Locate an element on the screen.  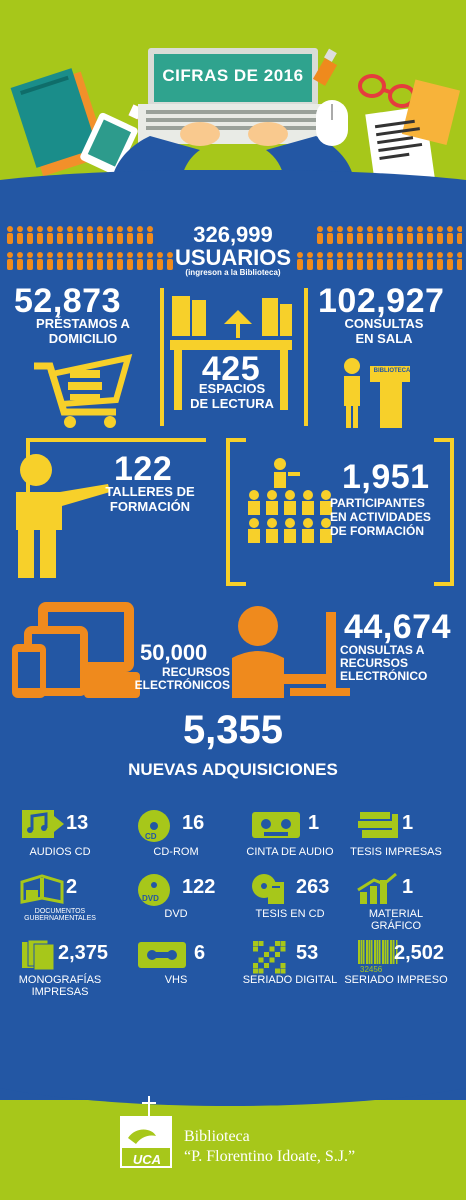
item-label: VHS is located at coordinates (176, 980).